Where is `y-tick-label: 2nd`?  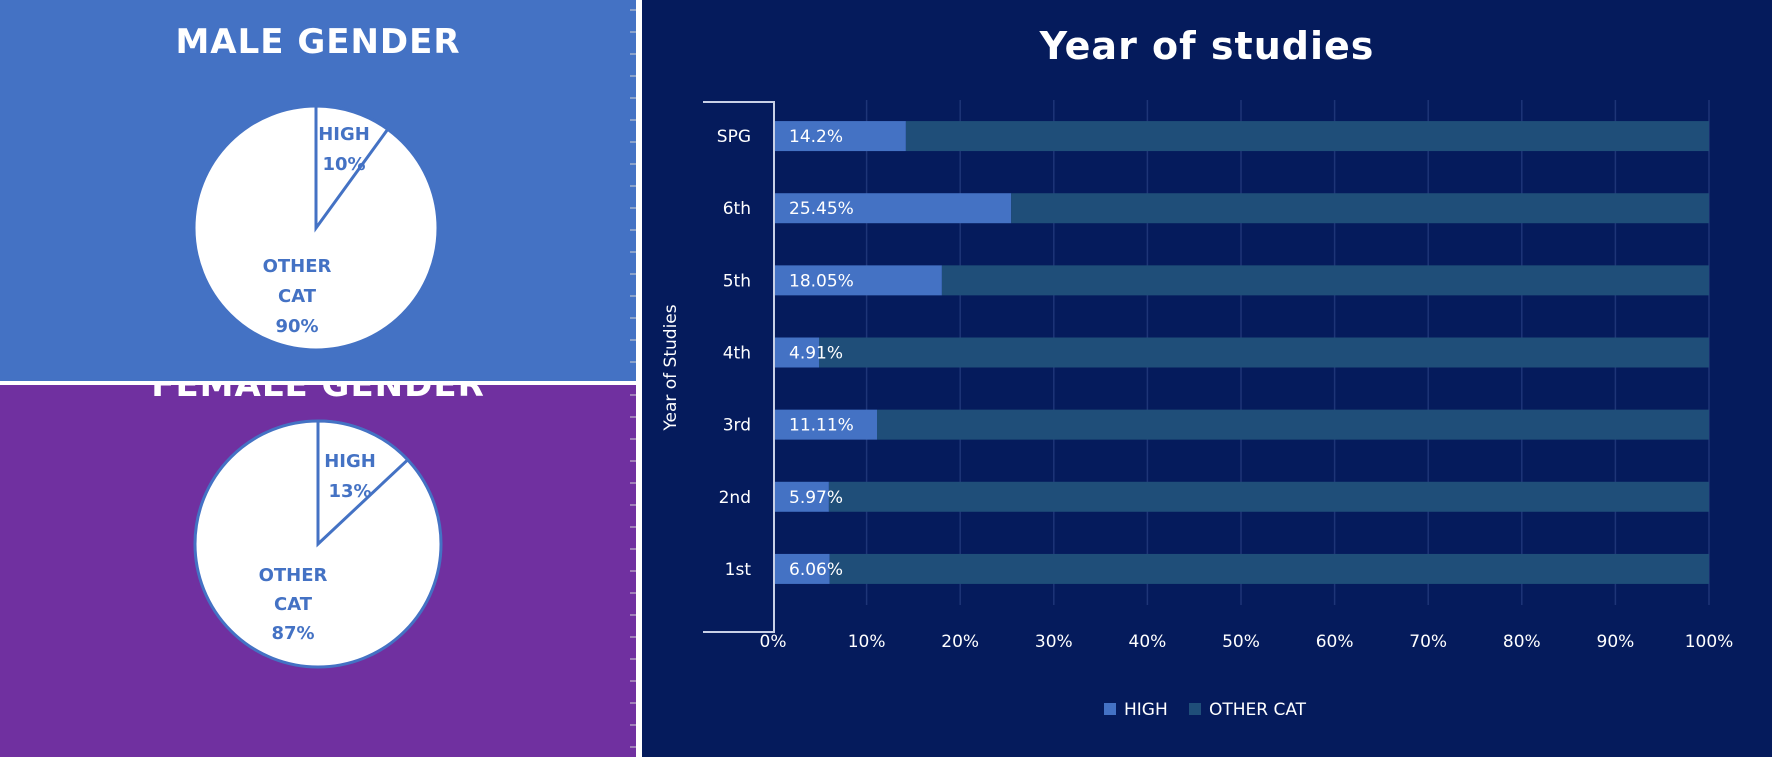
y-tick-label: 2nd is located at coordinates (735, 498).